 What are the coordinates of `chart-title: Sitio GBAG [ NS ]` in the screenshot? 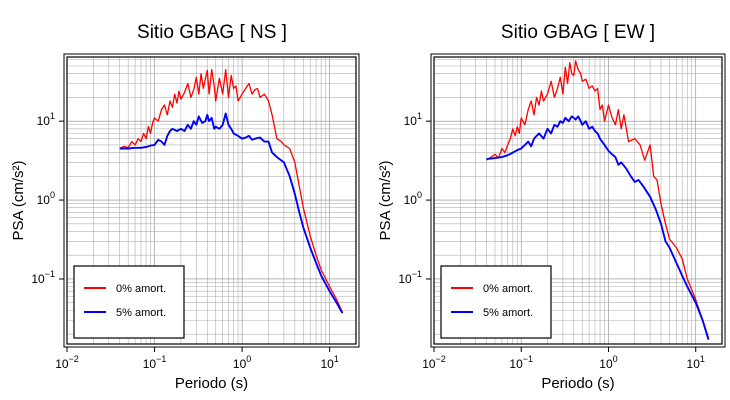 It's located at (212, 32).